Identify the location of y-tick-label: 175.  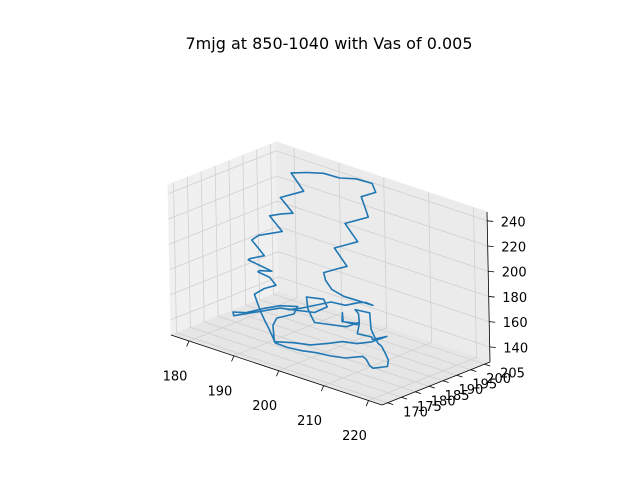
(429, 407).